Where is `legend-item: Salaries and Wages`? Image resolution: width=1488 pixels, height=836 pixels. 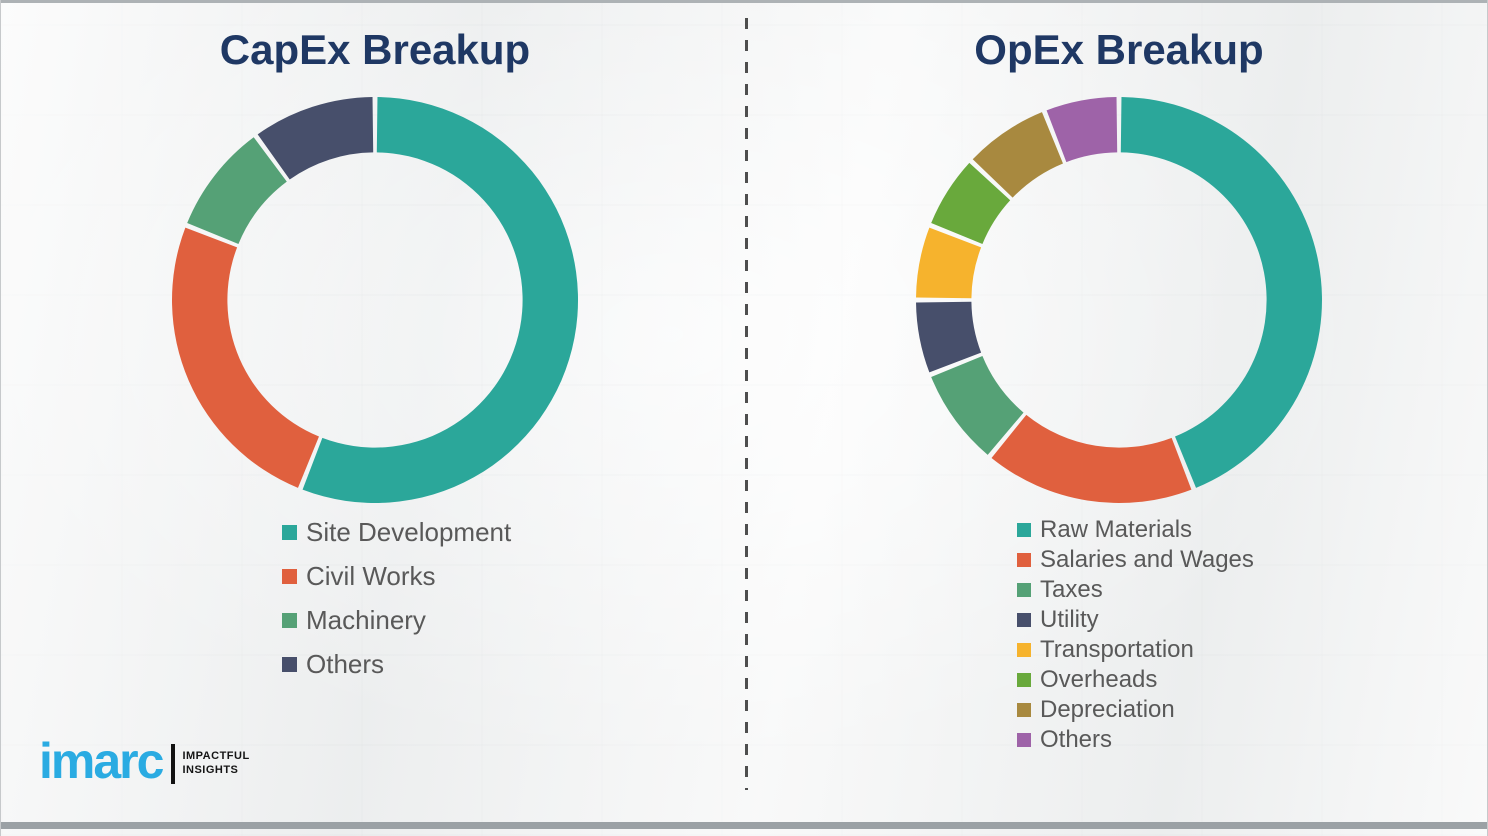
legend-item: Salaries and Wages is located at coordinates (1135, 560).